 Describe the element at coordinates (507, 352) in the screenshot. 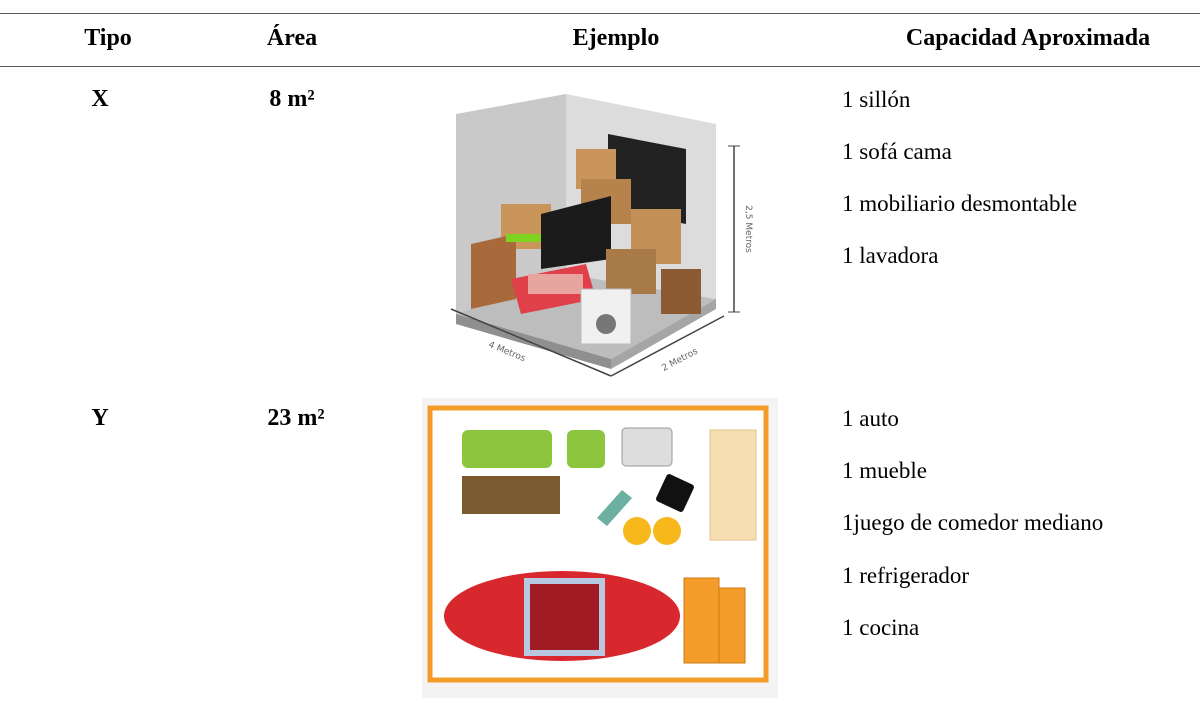

I see `dimension-label: 4 Metros` at that location.